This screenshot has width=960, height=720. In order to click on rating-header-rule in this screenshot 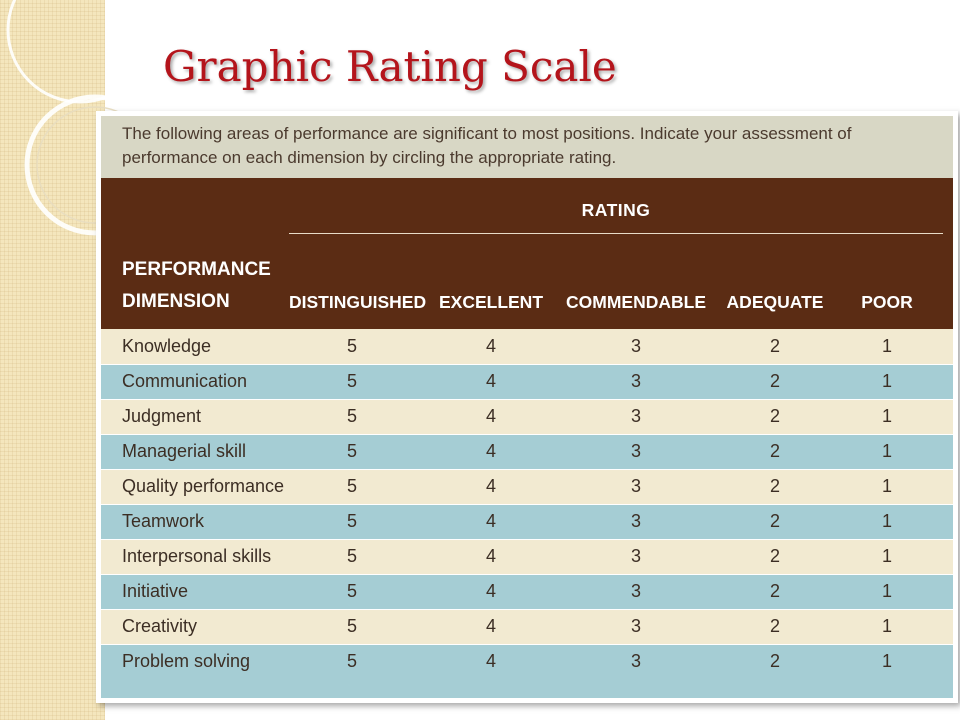, I will do `click(616, 233)`.